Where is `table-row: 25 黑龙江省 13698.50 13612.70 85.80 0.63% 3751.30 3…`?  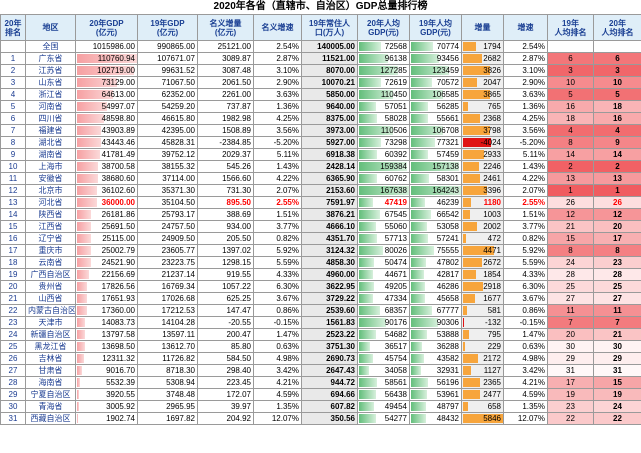 table-row: 25 黑龙江省 13698.50 13612.70 85.80 0.63% 3751.30 3… is located at coordinates (320, 346).